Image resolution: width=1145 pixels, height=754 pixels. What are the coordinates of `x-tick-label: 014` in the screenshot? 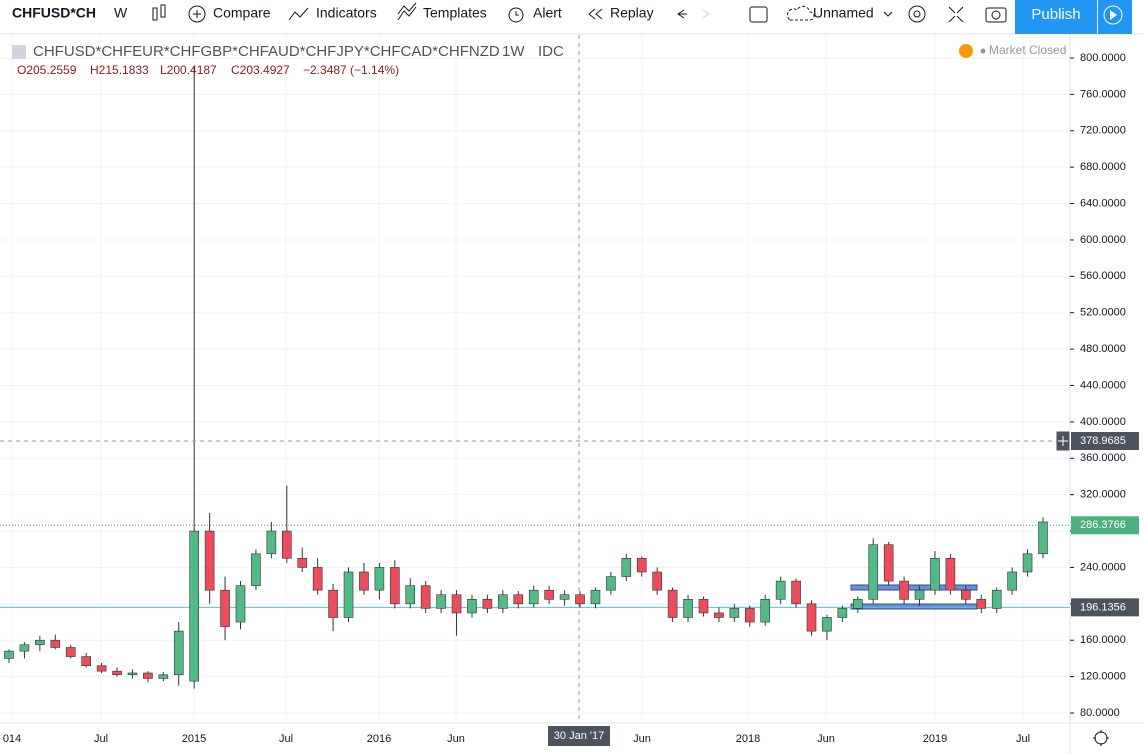 It's located at (12, 739).